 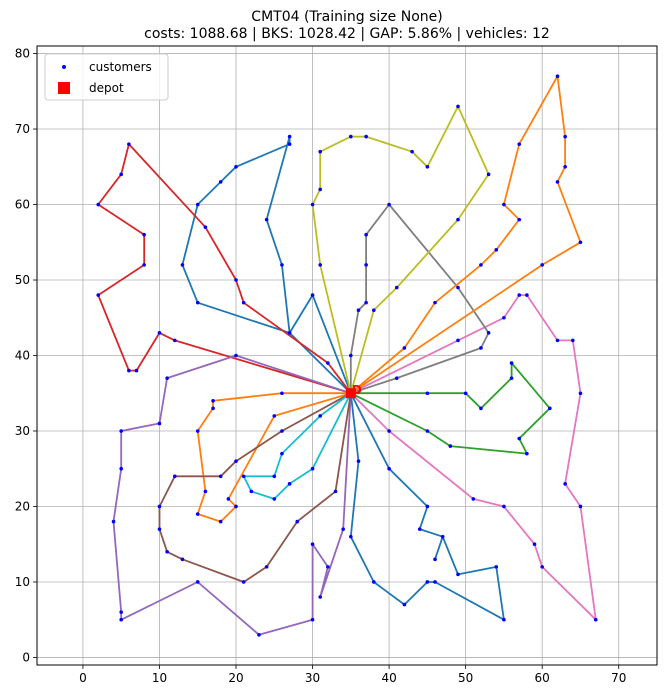 I want to click on x-tick-label: 20, so click(x=235, y=678).